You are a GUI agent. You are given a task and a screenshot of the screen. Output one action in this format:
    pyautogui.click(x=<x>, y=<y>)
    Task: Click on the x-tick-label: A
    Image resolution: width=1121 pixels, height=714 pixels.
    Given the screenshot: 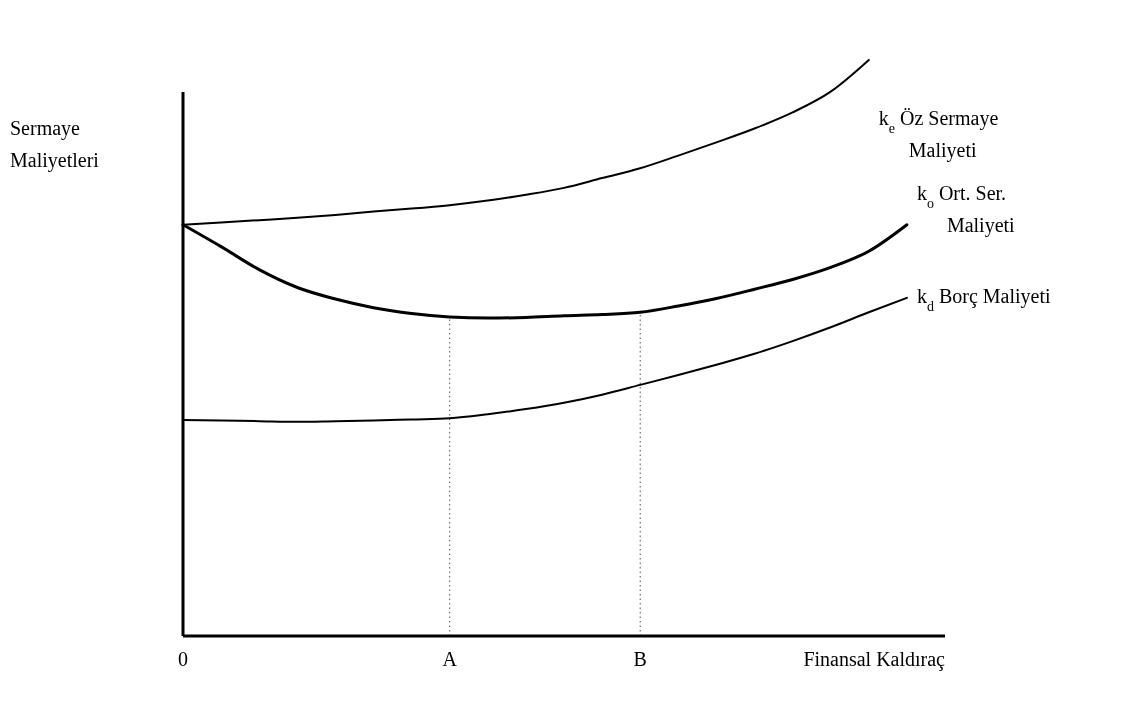 What is the action you would take?
    pyautogui.click(x=450, y=659)
    